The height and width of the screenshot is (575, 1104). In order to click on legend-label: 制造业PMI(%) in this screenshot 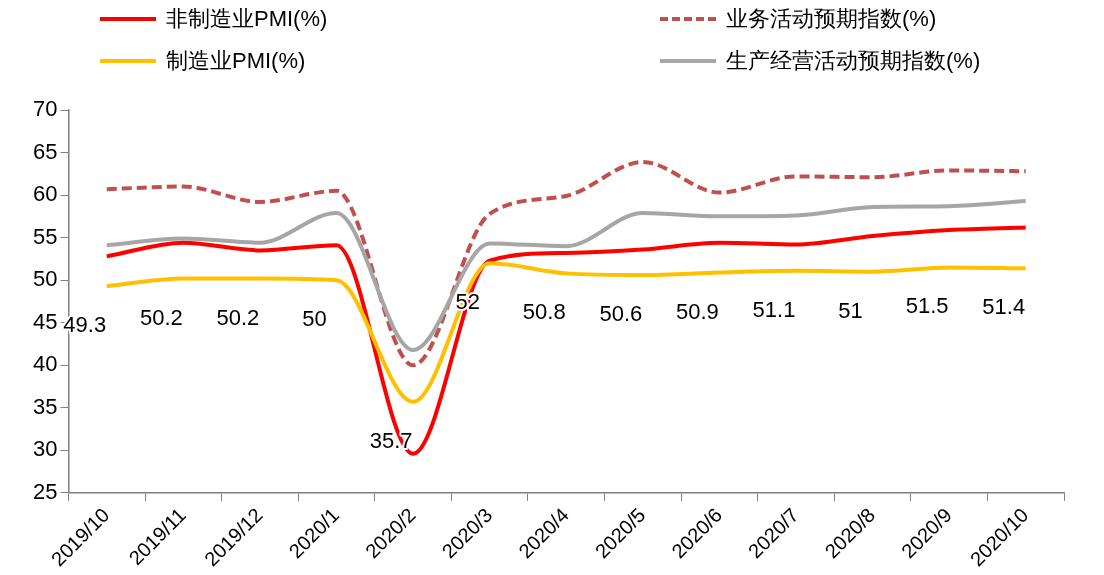, I will do `click(236, 61)`.